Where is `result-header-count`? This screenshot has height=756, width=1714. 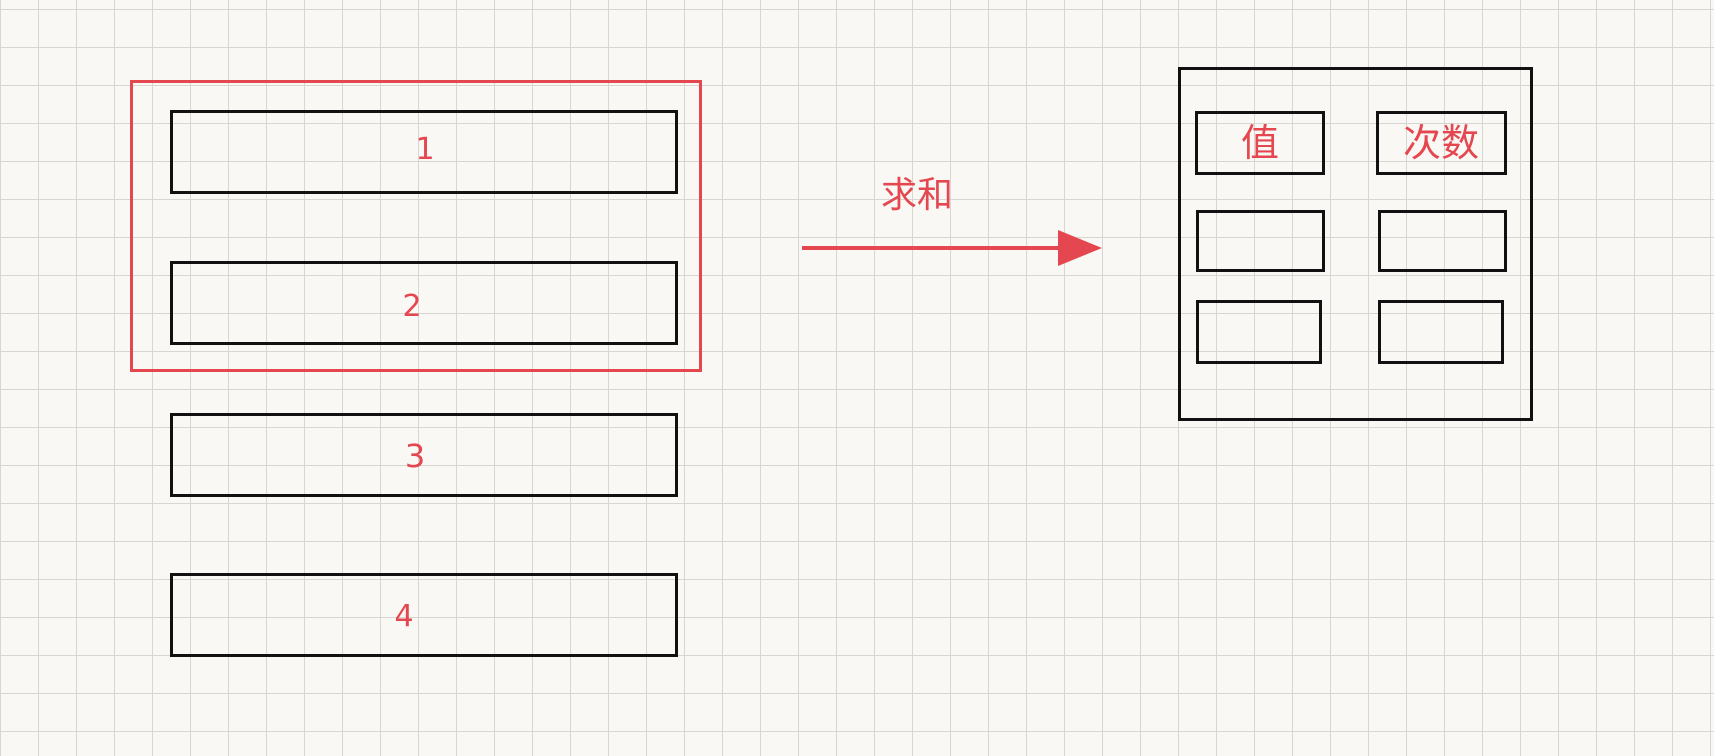
result-header-count is located at coordinates (1441, 143).